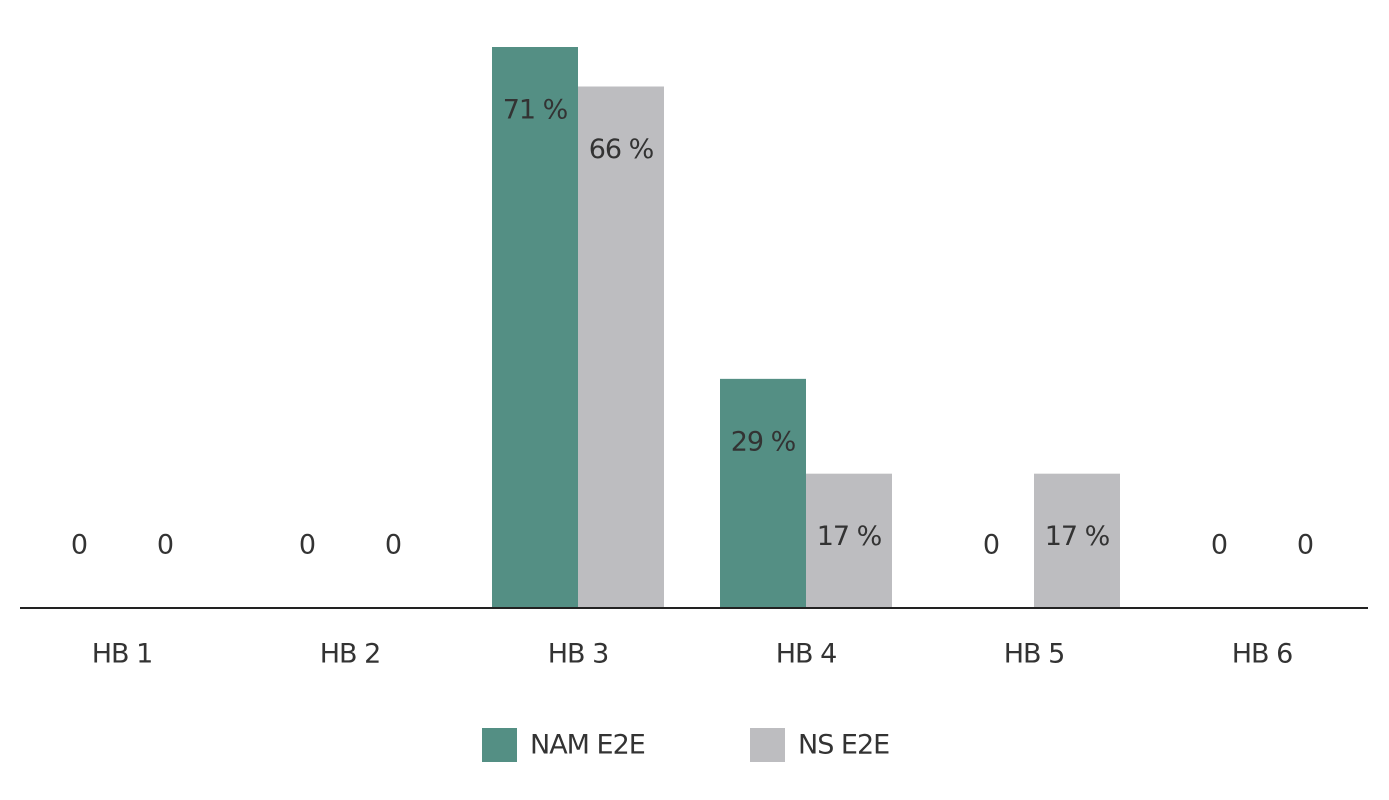  What do you see at coordinates (843, 745) in the screenshot?
I see `legend-label: NS E2E` at bounding box center [843, 745].